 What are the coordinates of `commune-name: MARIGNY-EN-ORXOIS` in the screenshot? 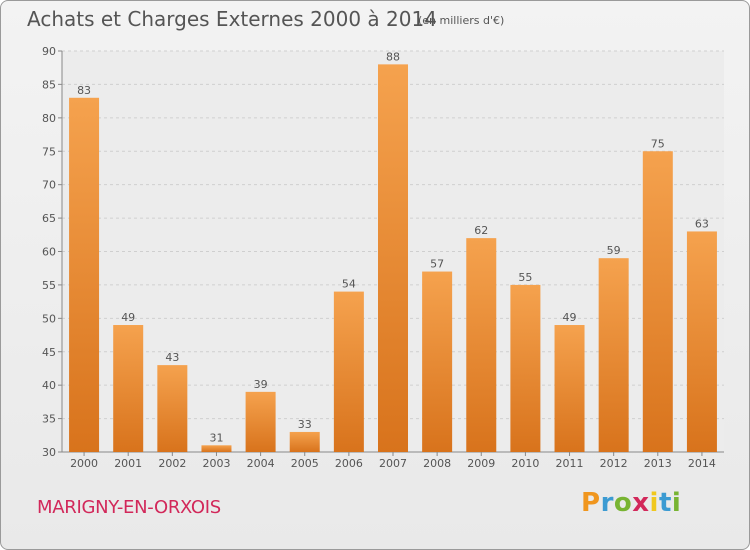 It's located at (129, 507).